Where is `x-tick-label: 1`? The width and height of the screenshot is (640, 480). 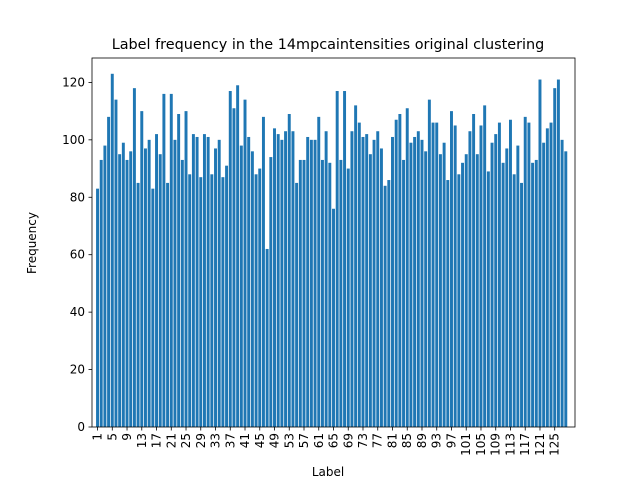
x-tick-label: 1 is located at coordinates (98, 437).